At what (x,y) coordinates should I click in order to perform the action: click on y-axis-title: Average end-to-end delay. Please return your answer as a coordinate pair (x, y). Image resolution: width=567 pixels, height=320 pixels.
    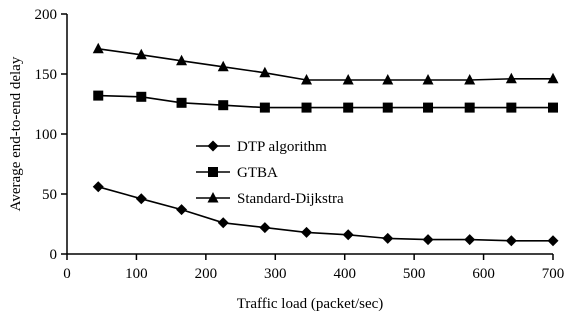
    Looking at the image, I should click on (16, 133).